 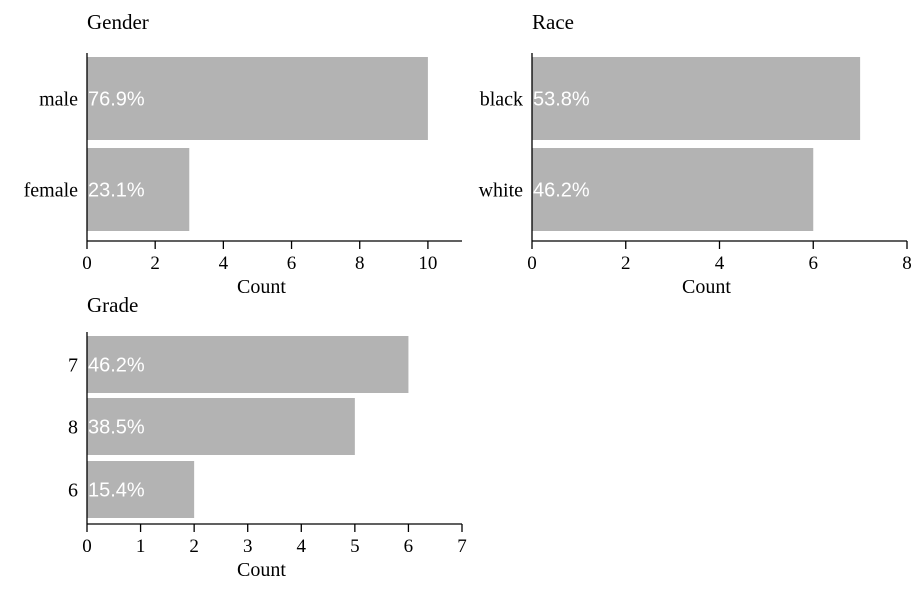 What do you see at coordinates (112, 305) in the screenshot?
I see `panel-title: Grade` at bounding box center [112, 305].